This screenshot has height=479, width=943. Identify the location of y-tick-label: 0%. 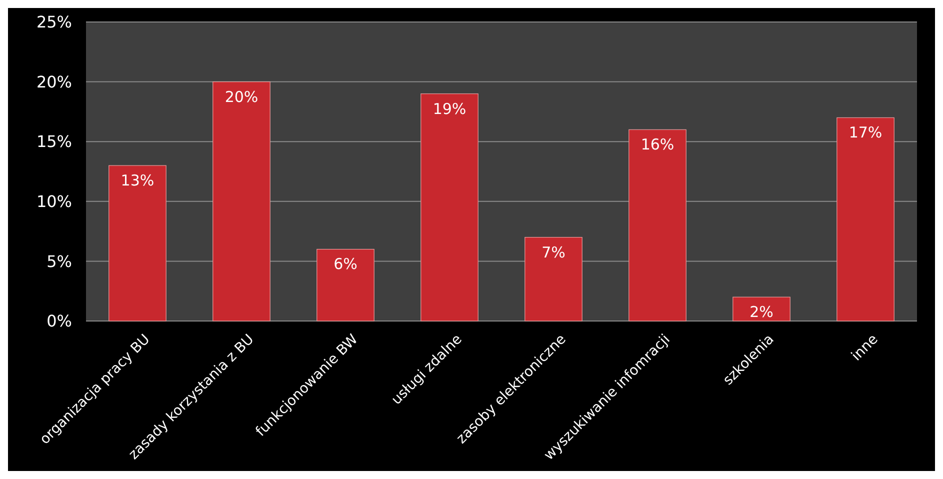
(59, 321).